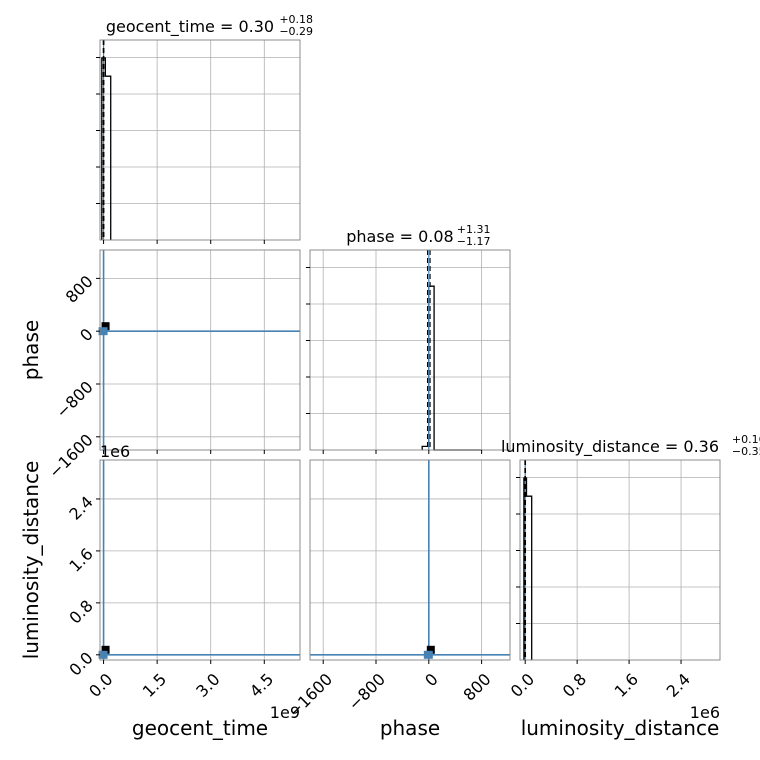 The height and width of the screenshot is (760, 760). Describe the element at coordinates (620, 728) in the screenshot. I see `xlabel-luminosity_distance: luminosity_distance` at that location.